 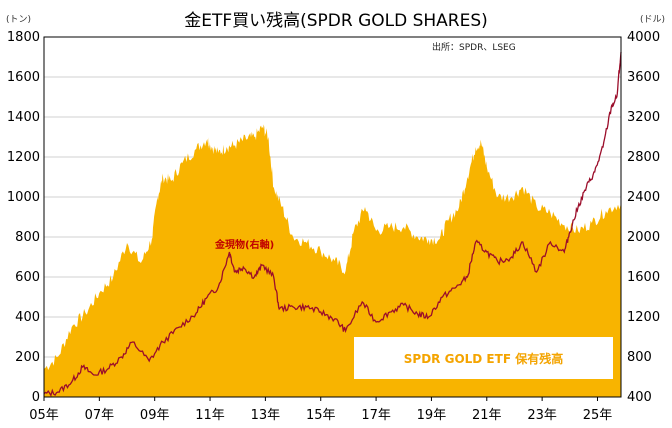 I want to click on gold-spot-annotation: 金現物(右軸), so click(x=244, y=244).